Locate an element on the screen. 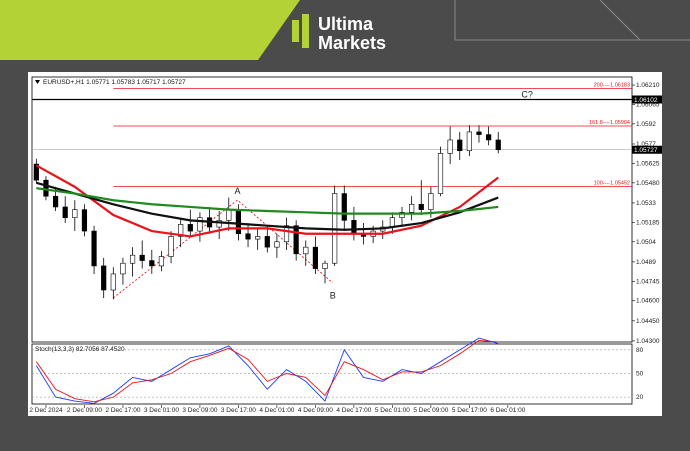 Image resolution: width=690 pixels, height=451 pixels. x-tick-label: 5 Dec 01:00 is located at coordinates (392, 410).